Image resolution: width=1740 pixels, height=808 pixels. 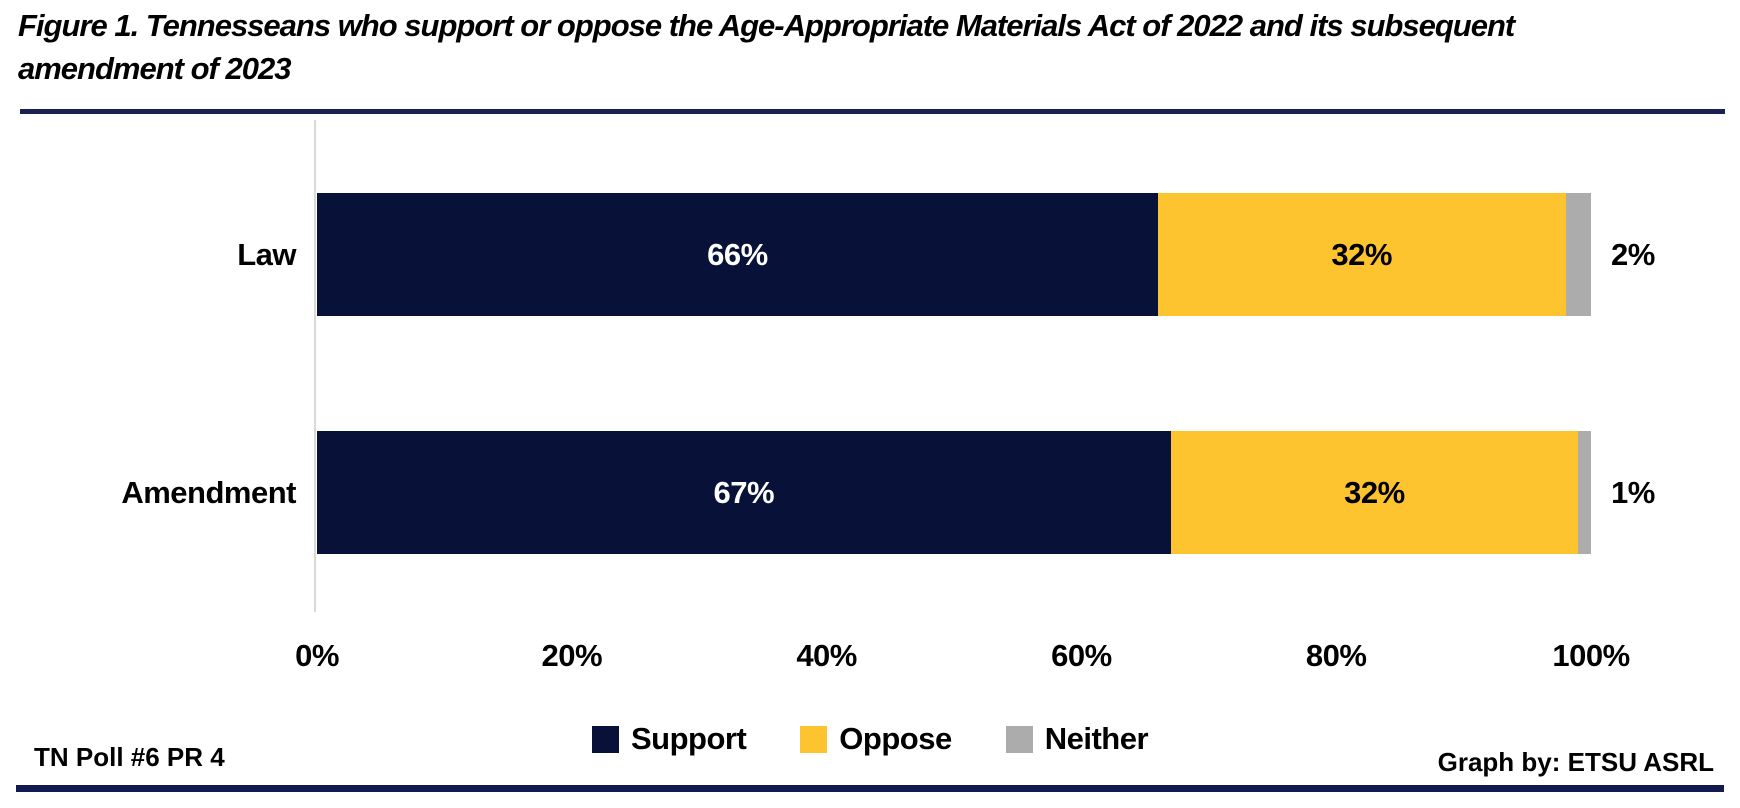 I want to click on bar-outside-value-label: 2%, so click(x=1633, y=254).